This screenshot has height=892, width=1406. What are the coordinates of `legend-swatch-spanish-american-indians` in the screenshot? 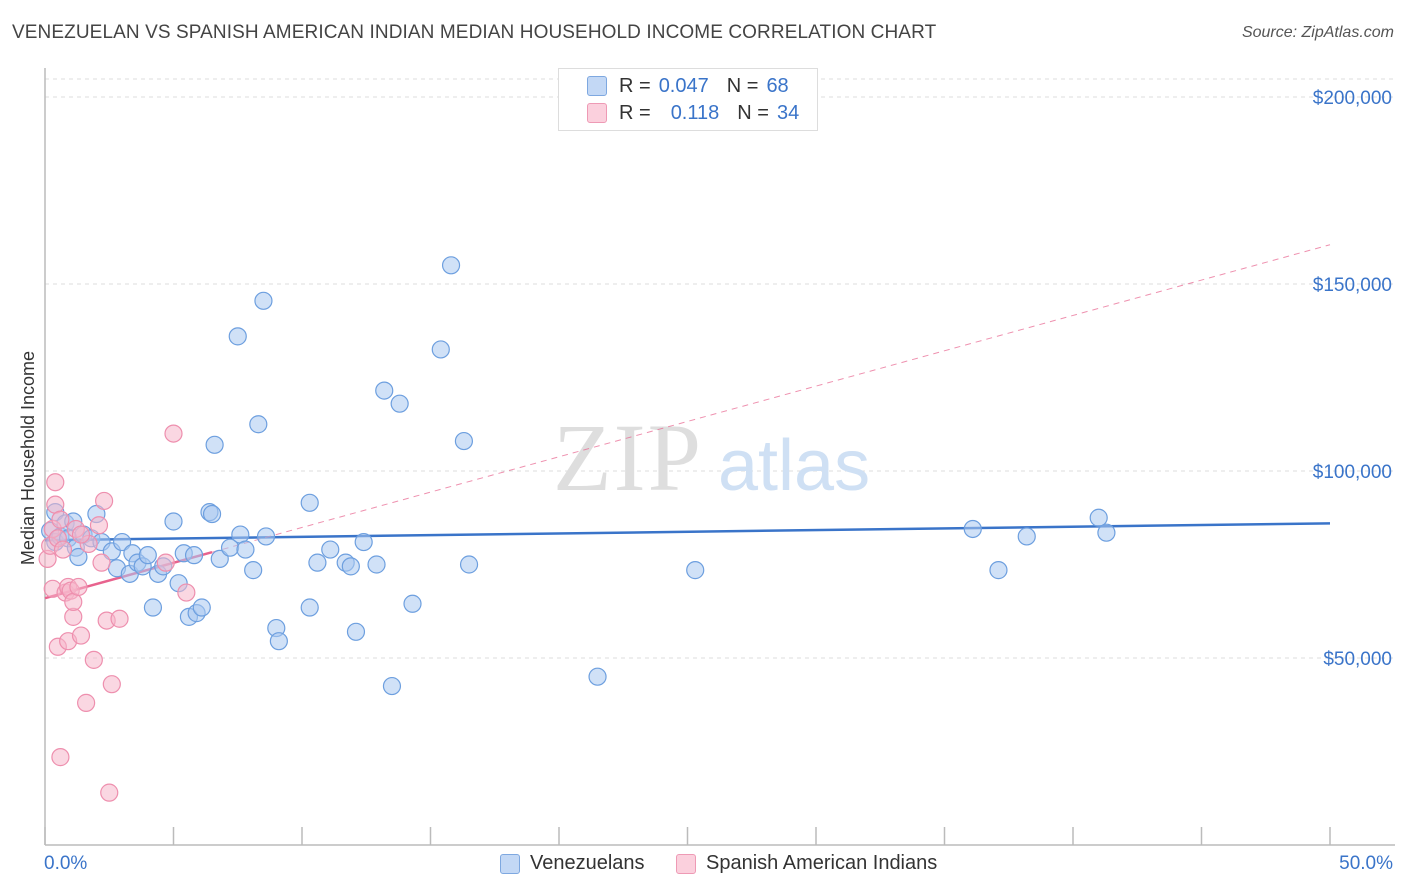 It's located at (597, 113).